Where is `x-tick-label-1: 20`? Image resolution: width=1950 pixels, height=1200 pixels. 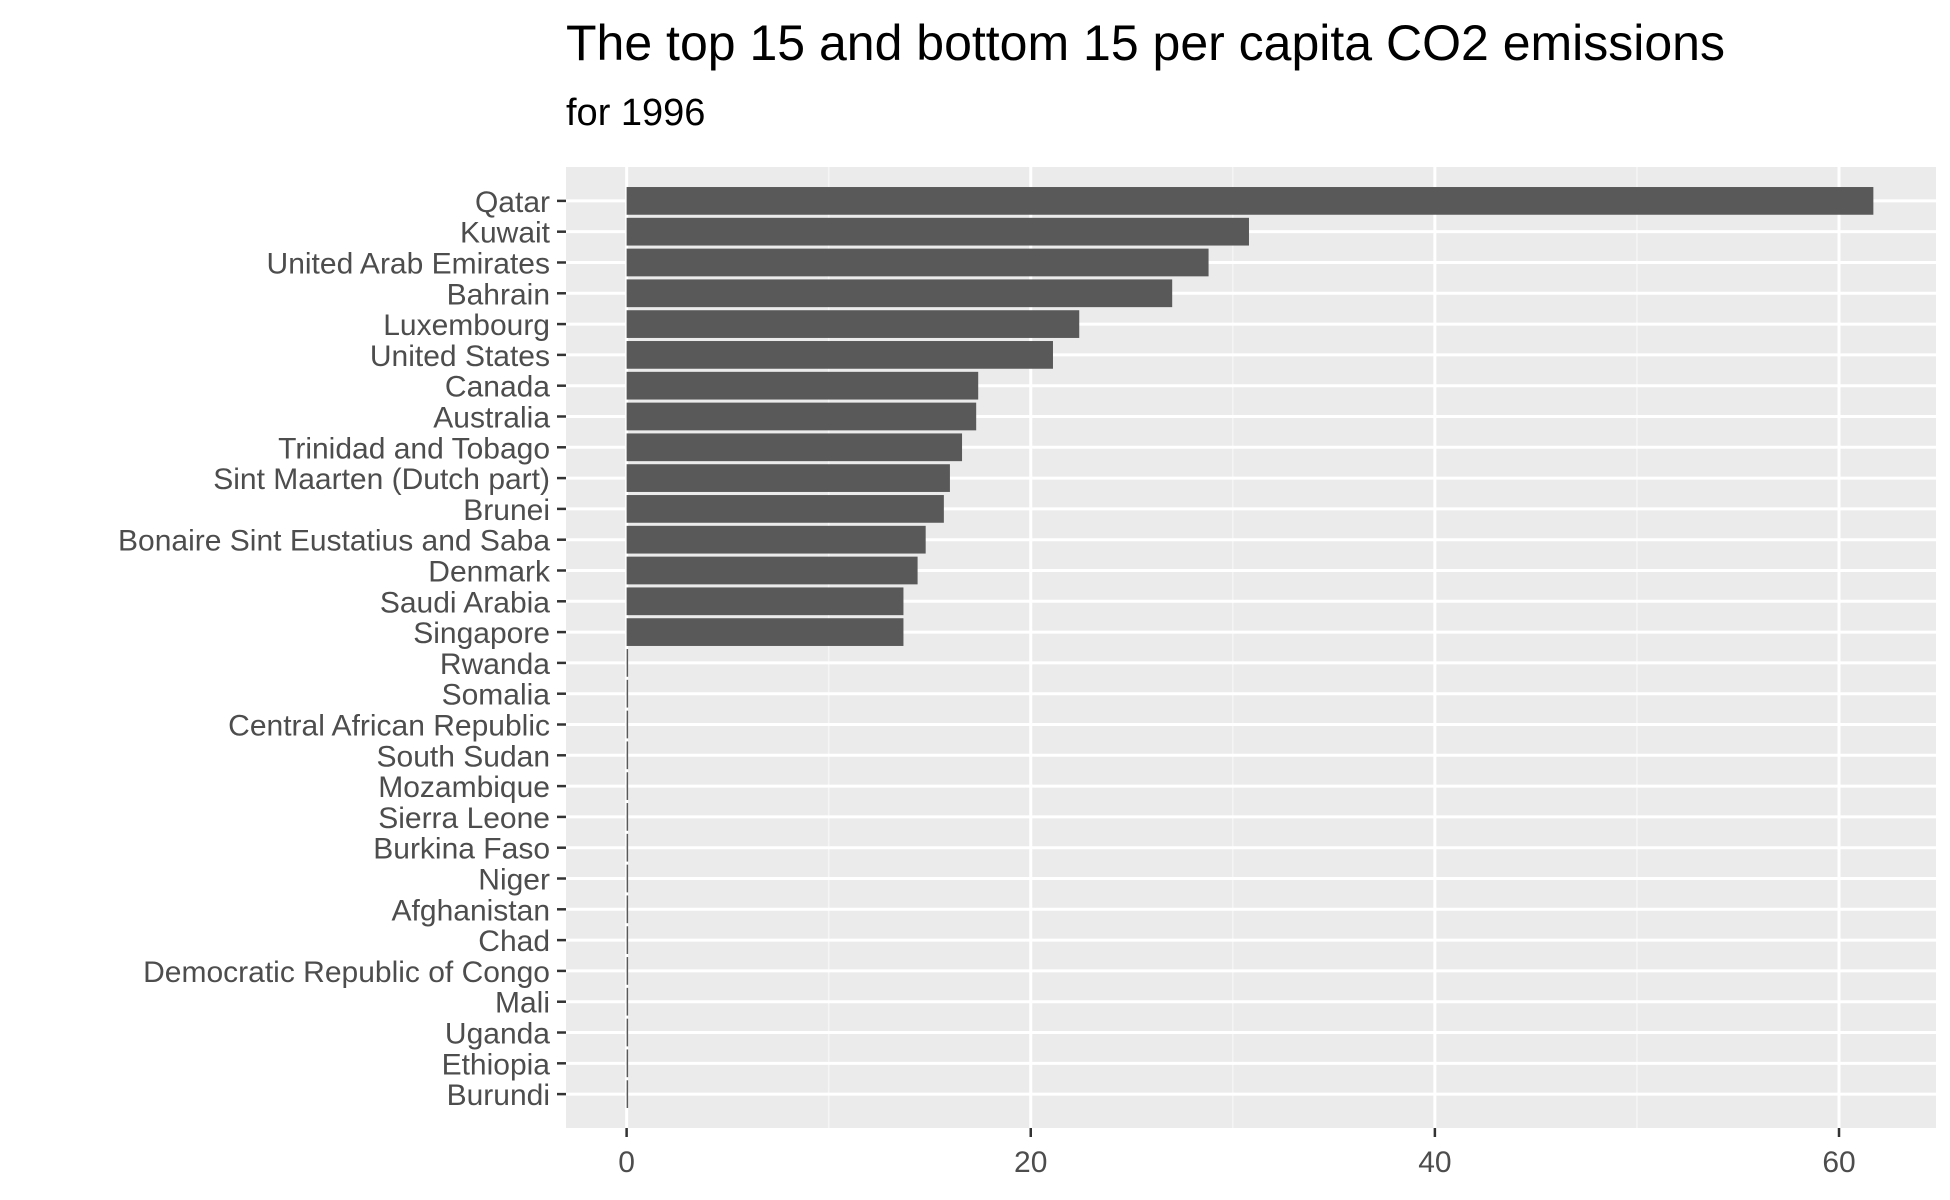 x-tick-label-1: 20 is located at coordinates (1030, 1162).